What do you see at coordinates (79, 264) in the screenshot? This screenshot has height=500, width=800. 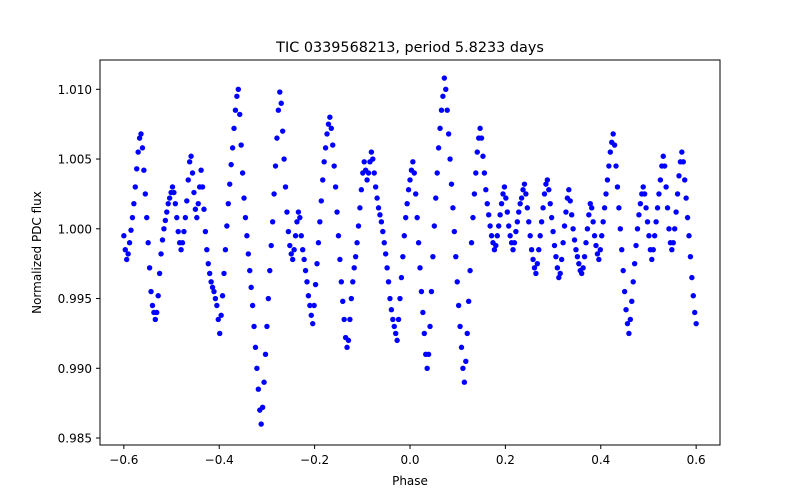 I see `y-axis: 0.985 0.990 0.995 1.000 1.005 1.010` at bounding box center [79, 264].